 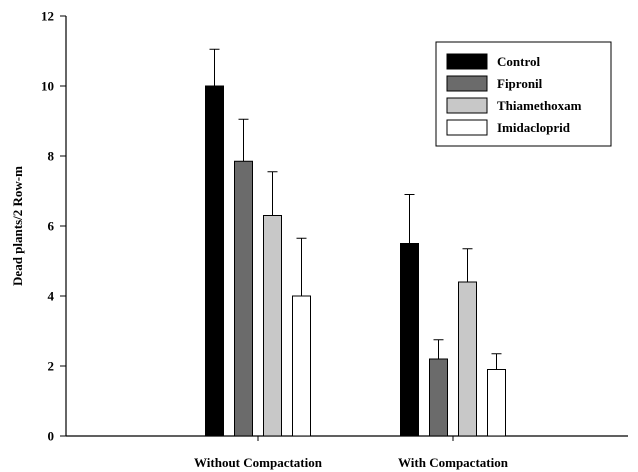 I want to click on x-tick-label: With Compactation, so click(x=453, y=462).